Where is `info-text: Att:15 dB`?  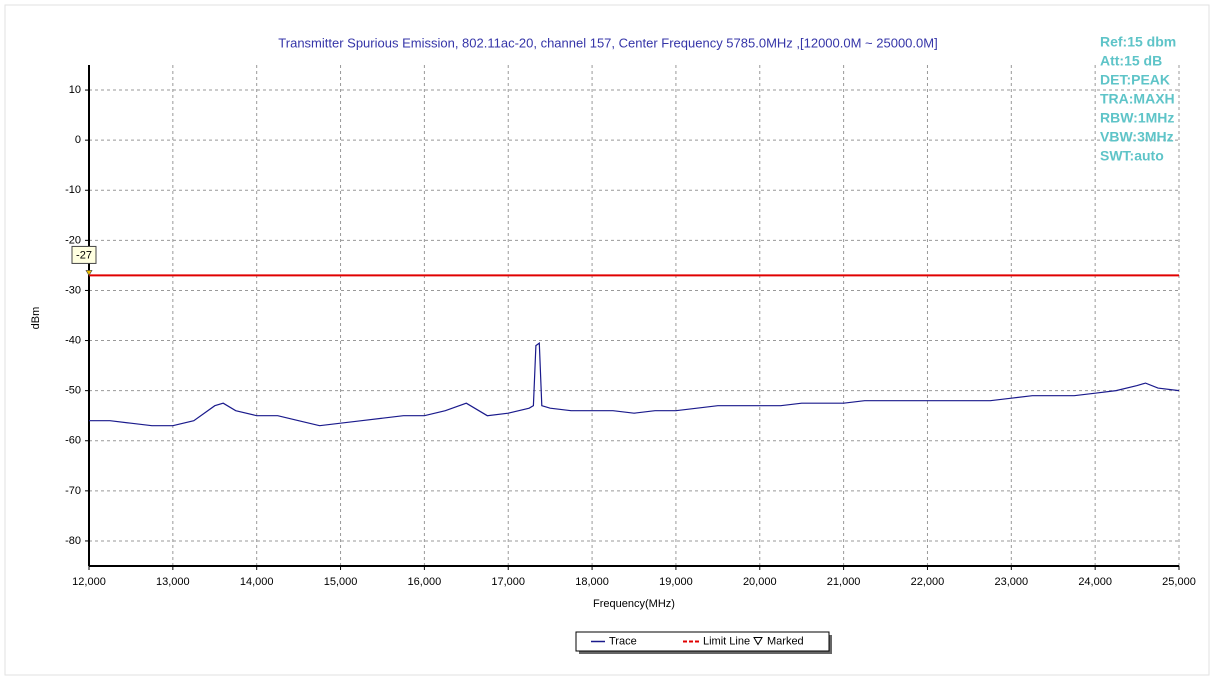
info-text: Att:15 dB is located at coordinates (1131, 61).